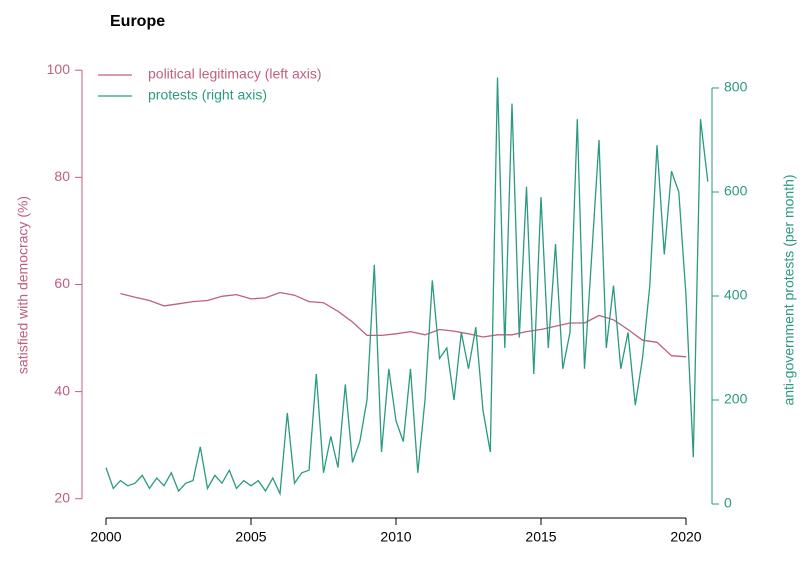 The image size is (800, 572). I want to click on y-tick-label: 20, so click(62, 497).